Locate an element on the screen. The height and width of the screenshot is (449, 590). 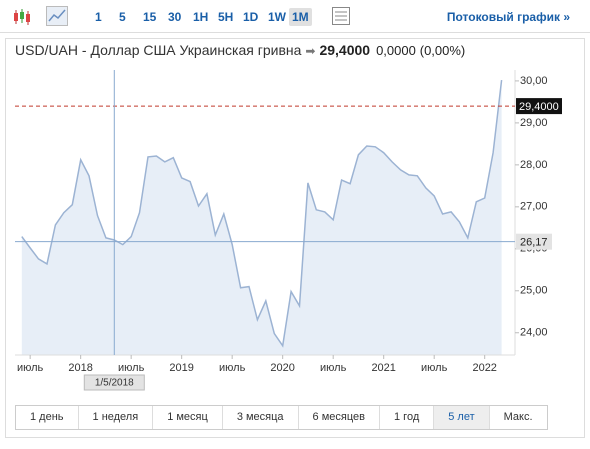
range-button: Макс. is located at coordinates (518, 417).